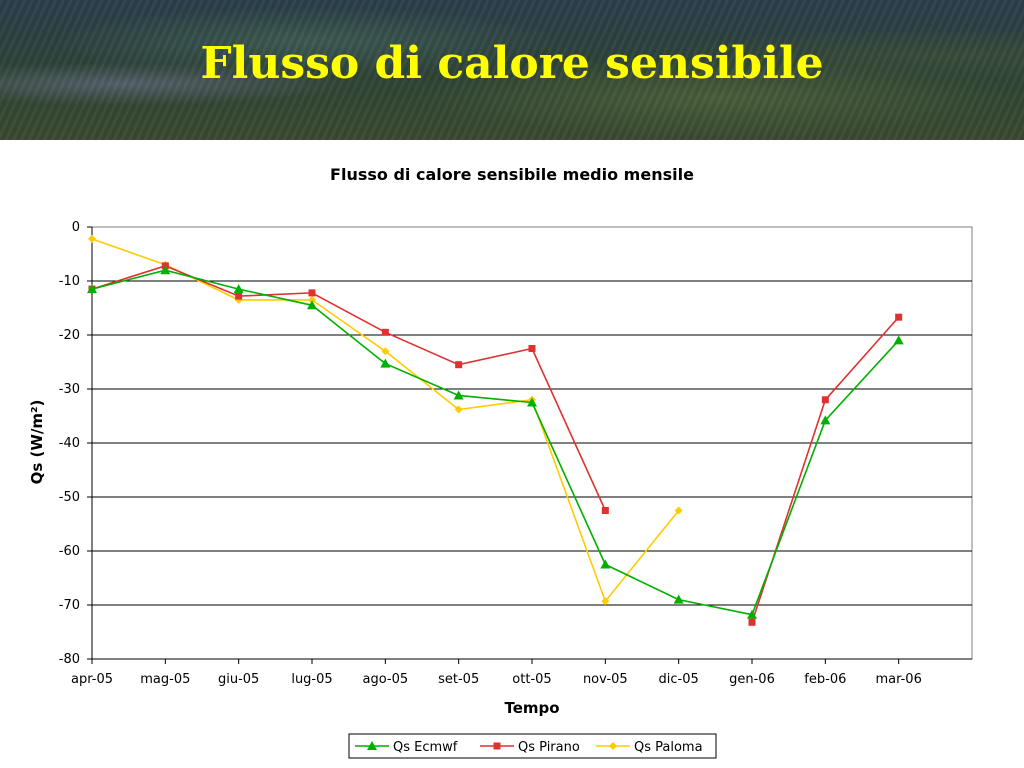 The height and width of the screenshot is (768, 1024). I want to click on y-tick-label: -60, so click(69, 551).